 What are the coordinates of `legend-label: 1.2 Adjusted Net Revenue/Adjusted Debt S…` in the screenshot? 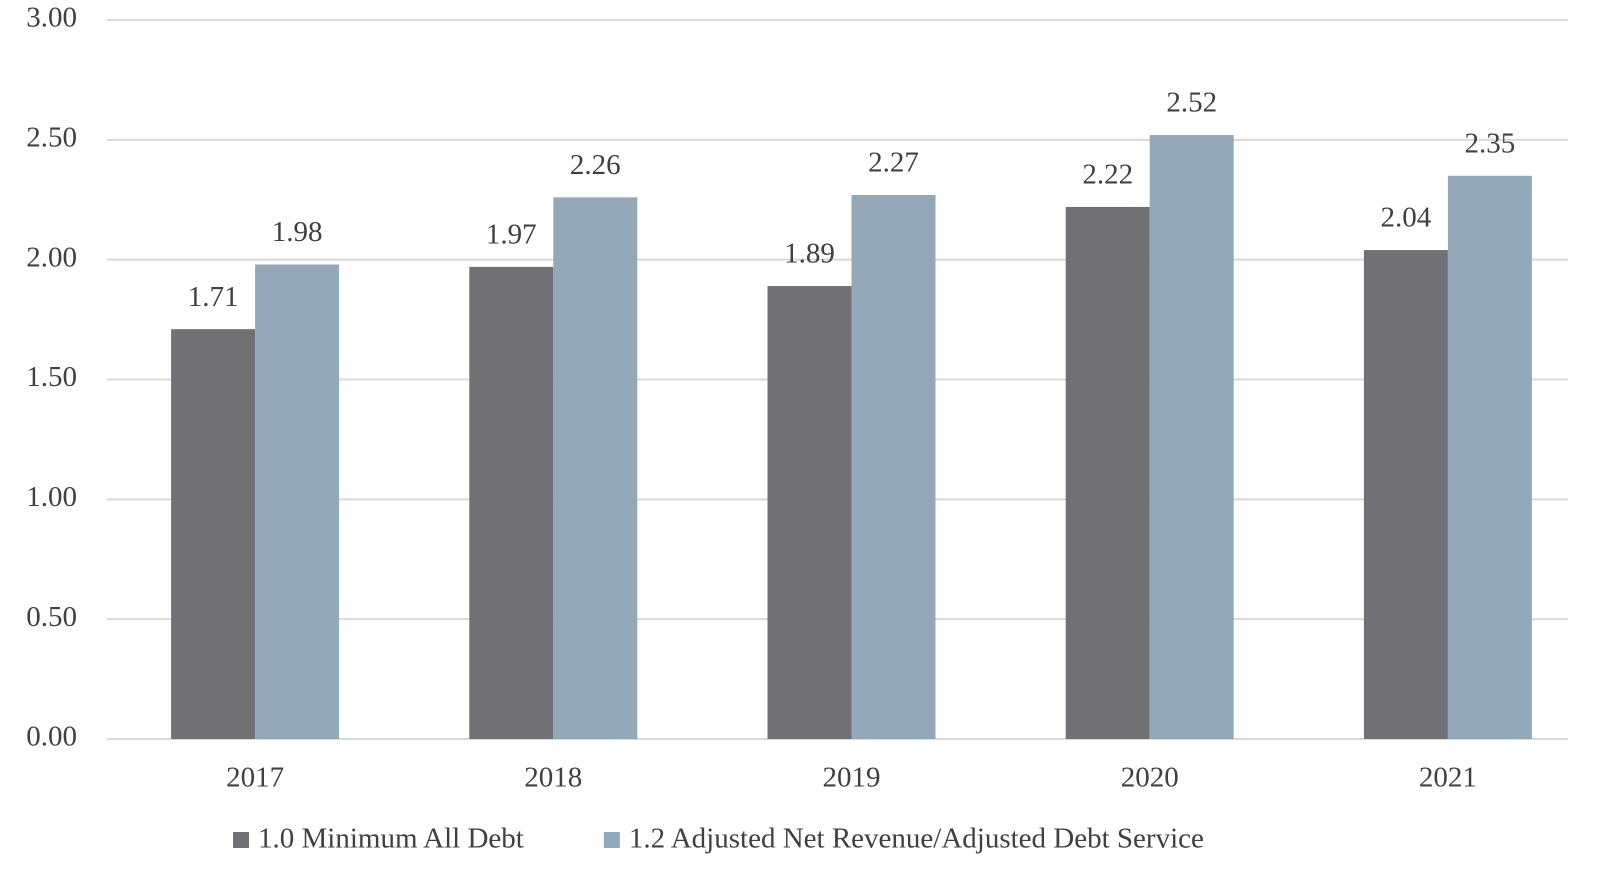 It's located at (916, 839).